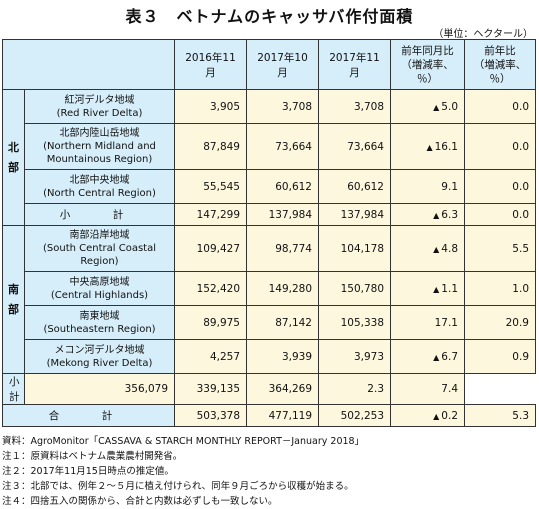 This screenshot has height=509, width=539. I want to click on area-char: 南, so click(13, 289).